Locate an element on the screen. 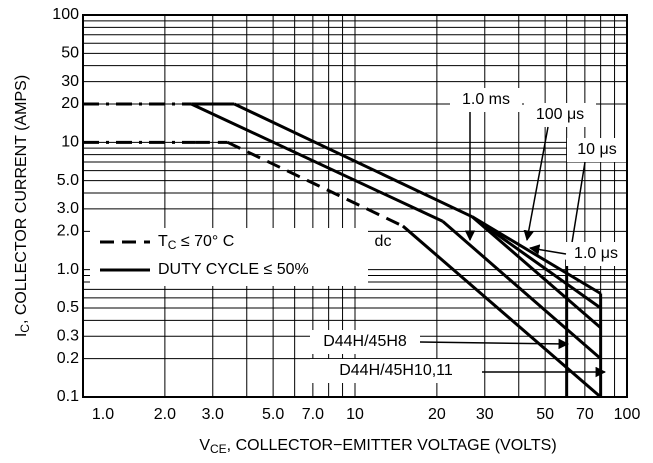 This screenshot has width=653, height=463. legend-label: DUTY CYCLE ≤ 50% is located at coordinates (233, 269).